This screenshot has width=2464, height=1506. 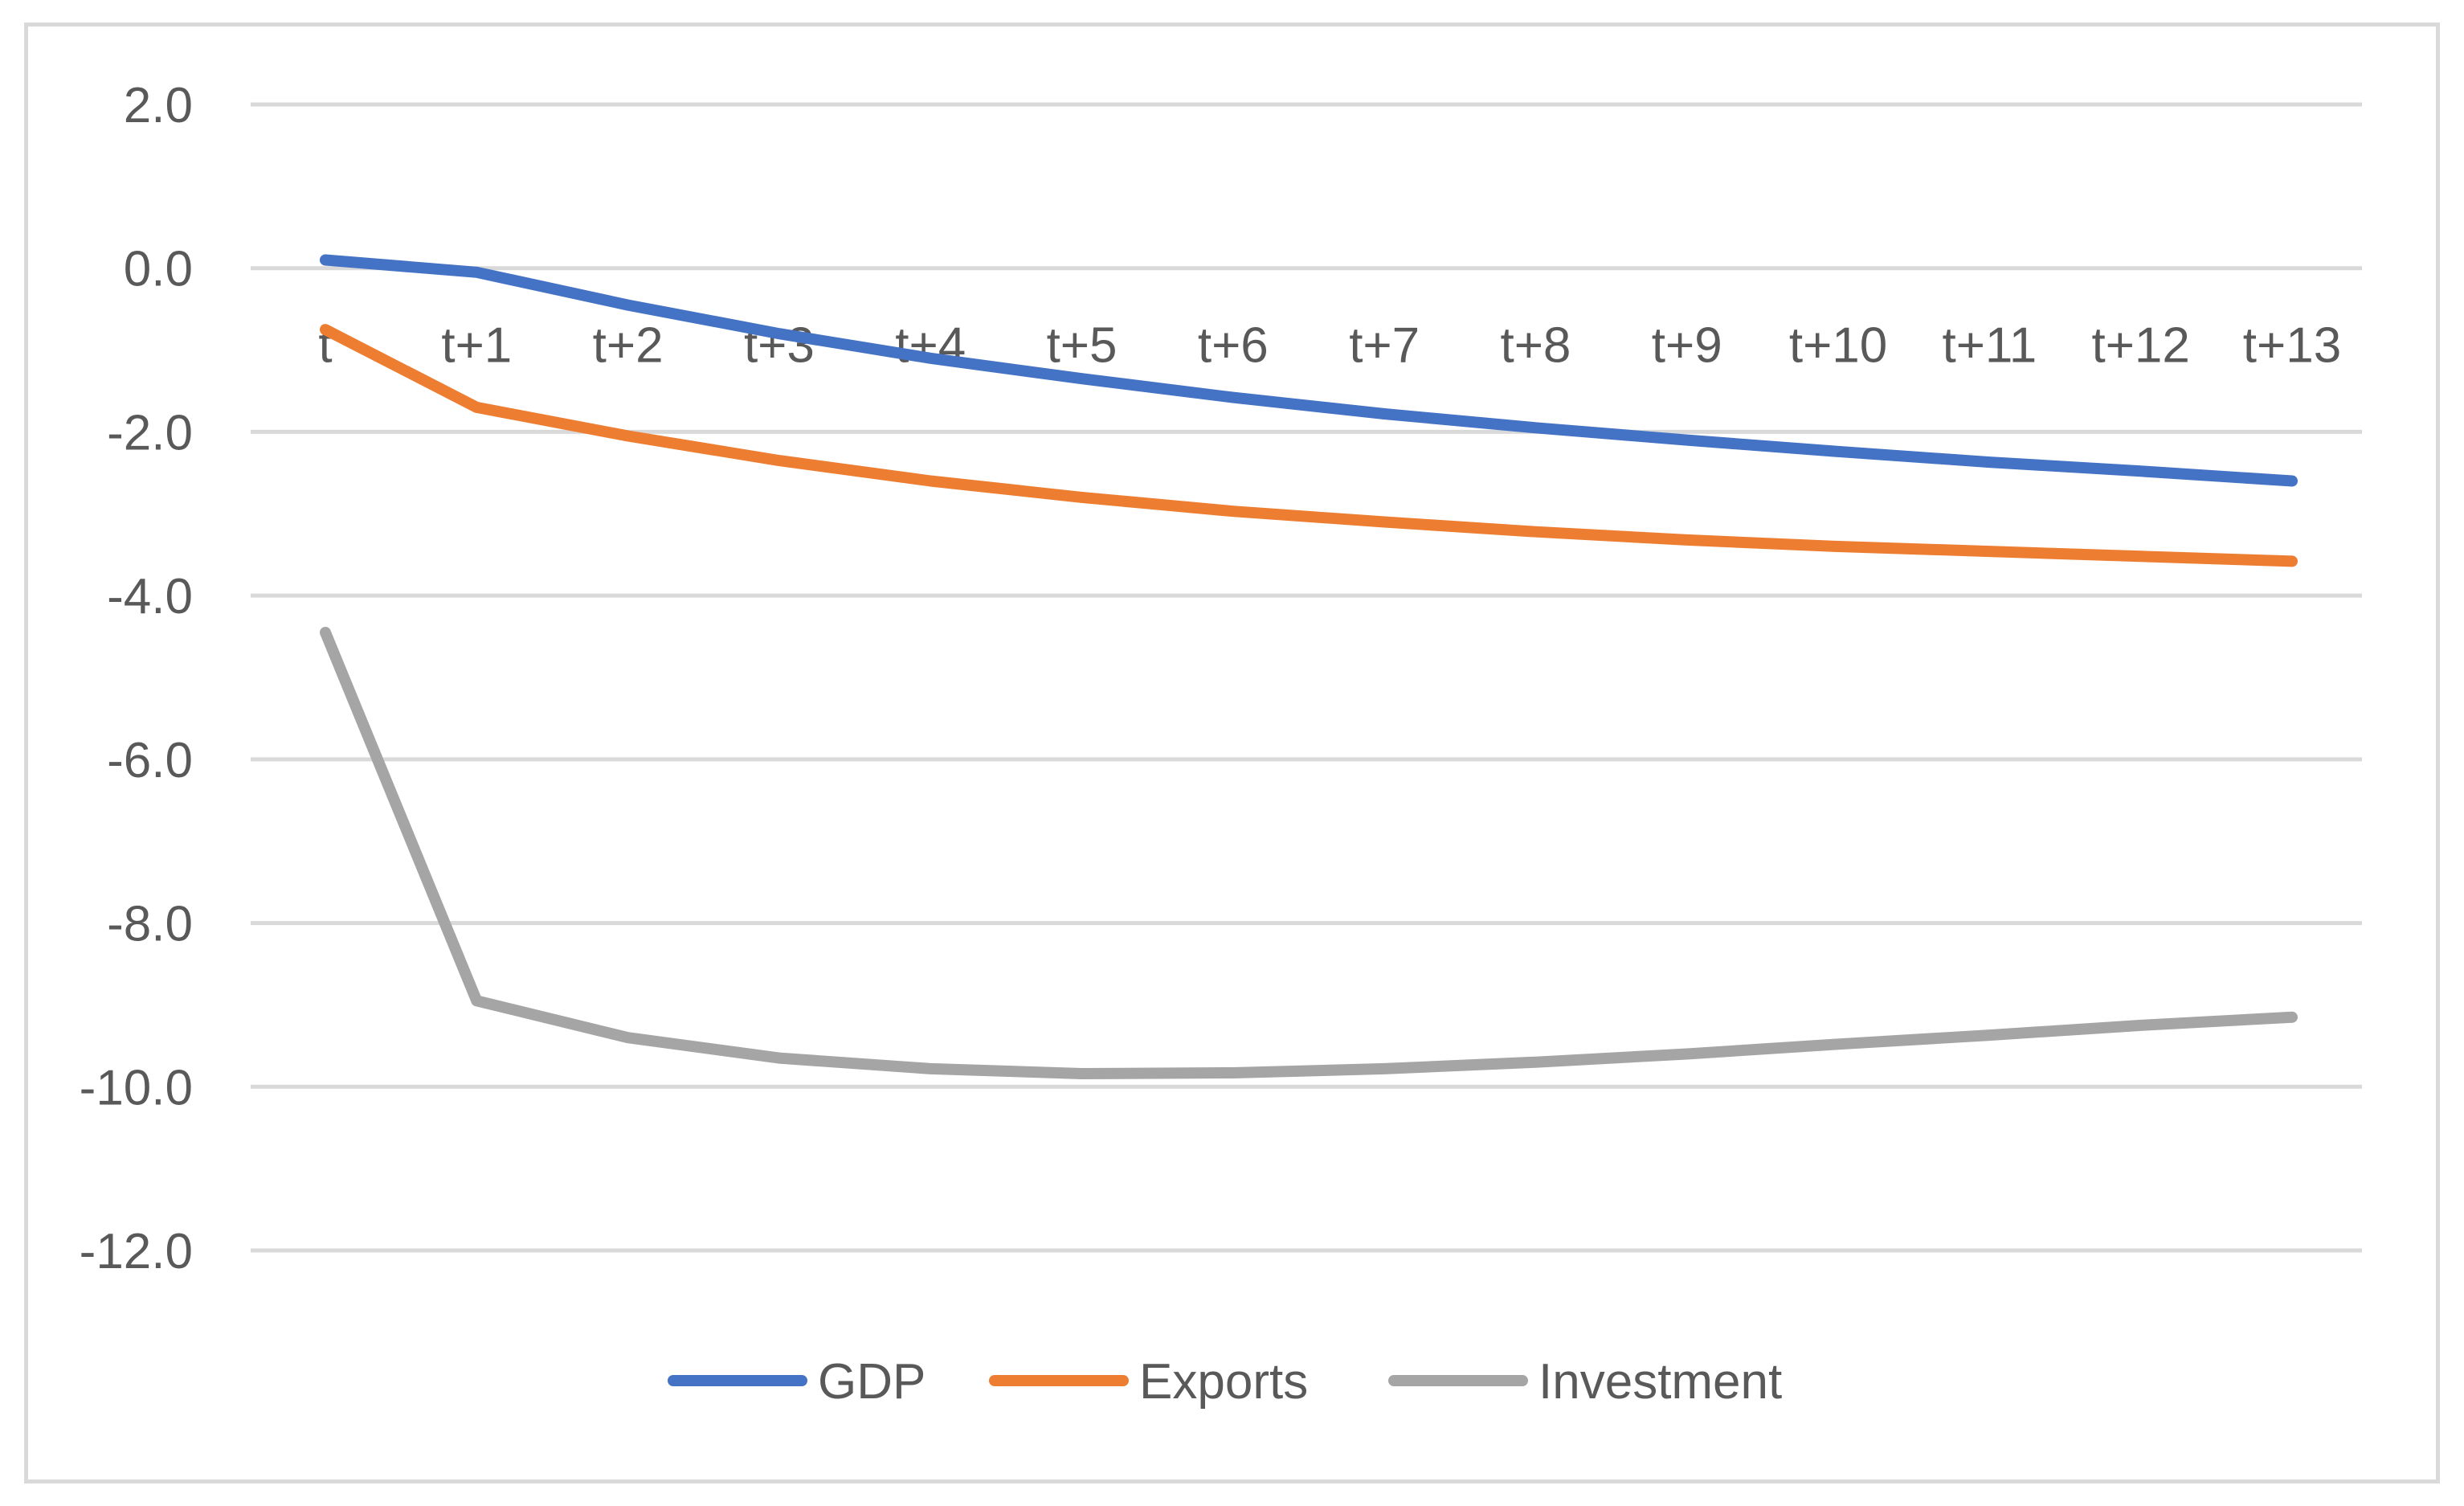 What do you see at coordinates (476, 346) in the screenshot?
I see `x-tick-label: t+1` at bounding box center [476, 346].